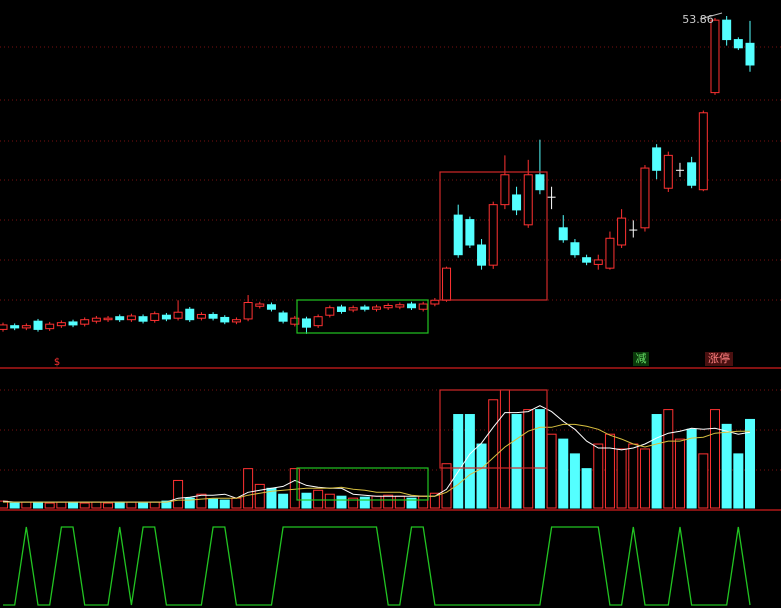 This screenshot has height=608, width=781. What do you see at coordinates (57, 362) in the screenshot?
I see `marker-label: $` at bounding box center [57, 362].